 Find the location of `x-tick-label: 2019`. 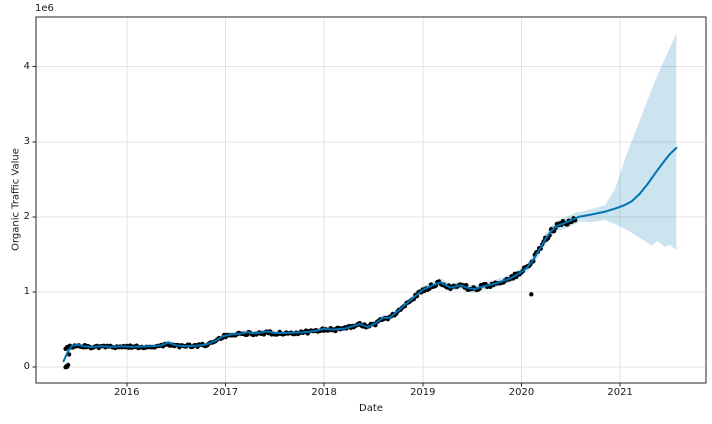

x-tick-label: 2019 is located at coordinates (423, 392).